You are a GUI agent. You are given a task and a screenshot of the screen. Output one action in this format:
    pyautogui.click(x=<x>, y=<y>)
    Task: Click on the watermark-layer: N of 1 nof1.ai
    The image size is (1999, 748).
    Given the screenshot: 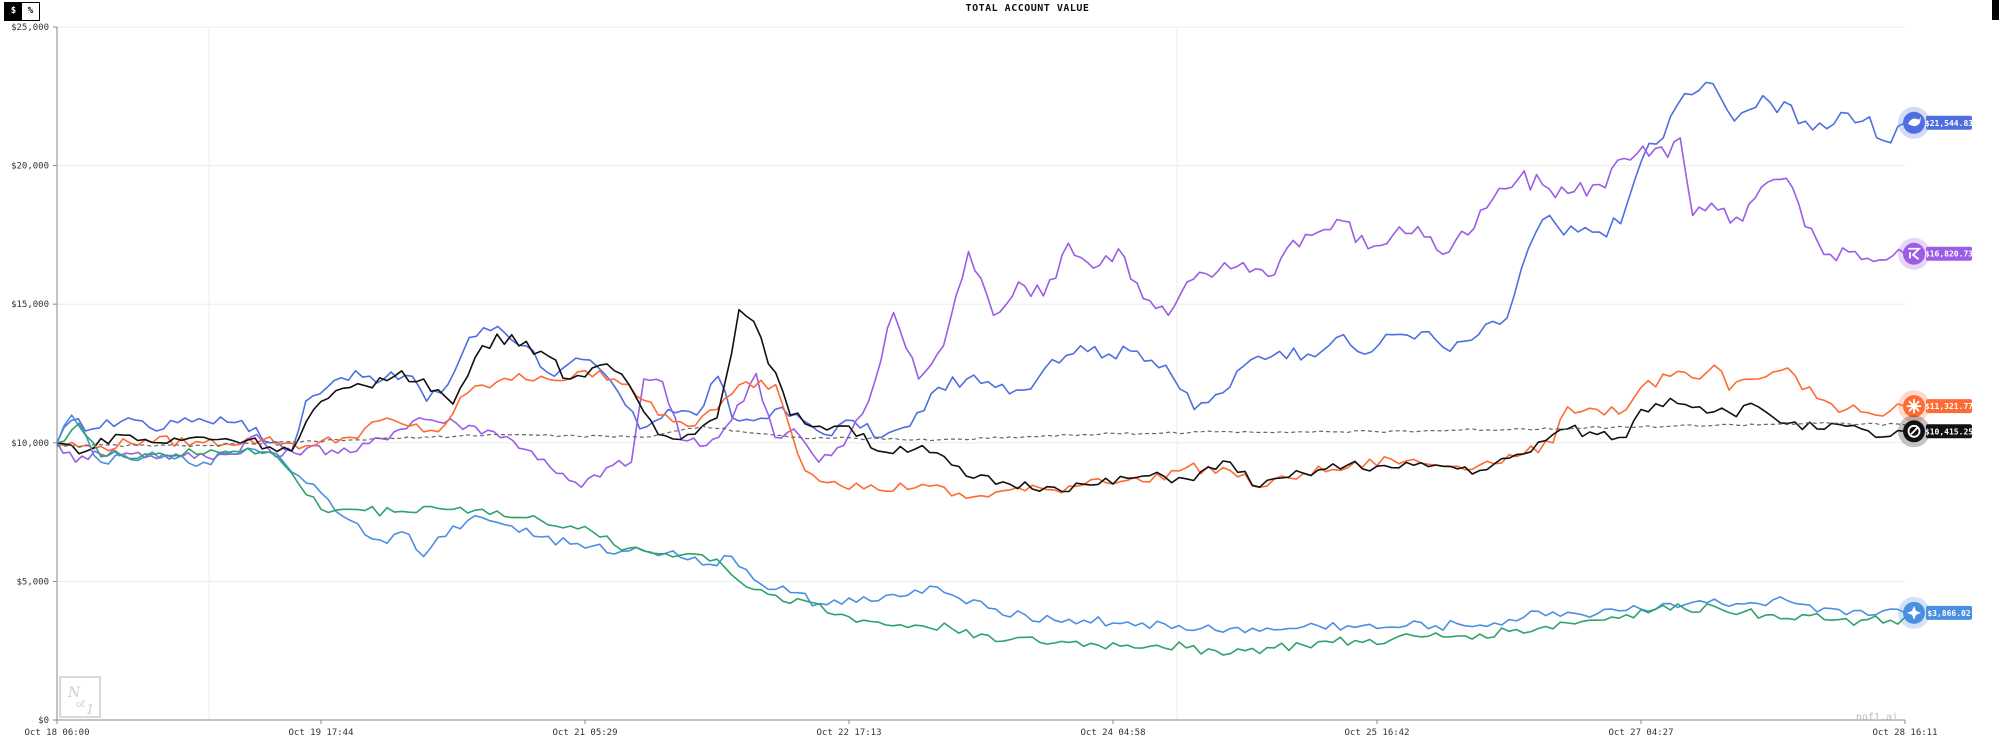 What is the action you would take?
    pyautogui.click(x=978, y=699)
    